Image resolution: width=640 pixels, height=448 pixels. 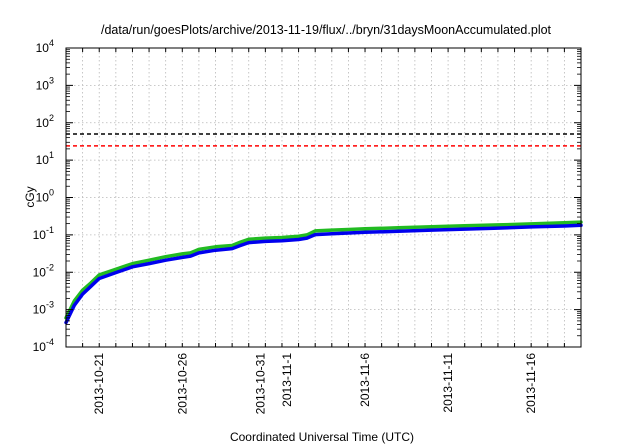 What do you see at coordinates (448, 383) in the screenshot?
I see `x-tick-label: 2013-11-11` at bounding box center [448, 383].